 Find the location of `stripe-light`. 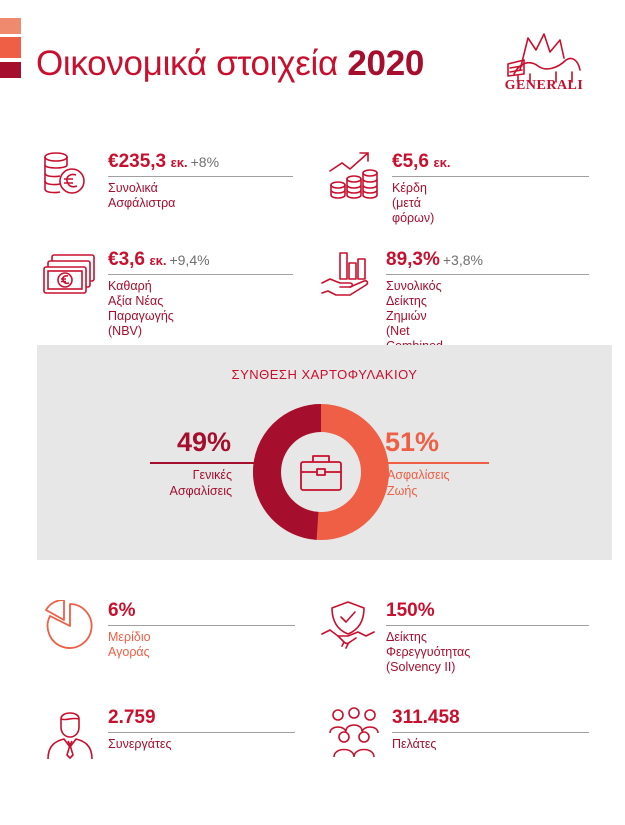

stripe-light is located at coordinates (10, 26).